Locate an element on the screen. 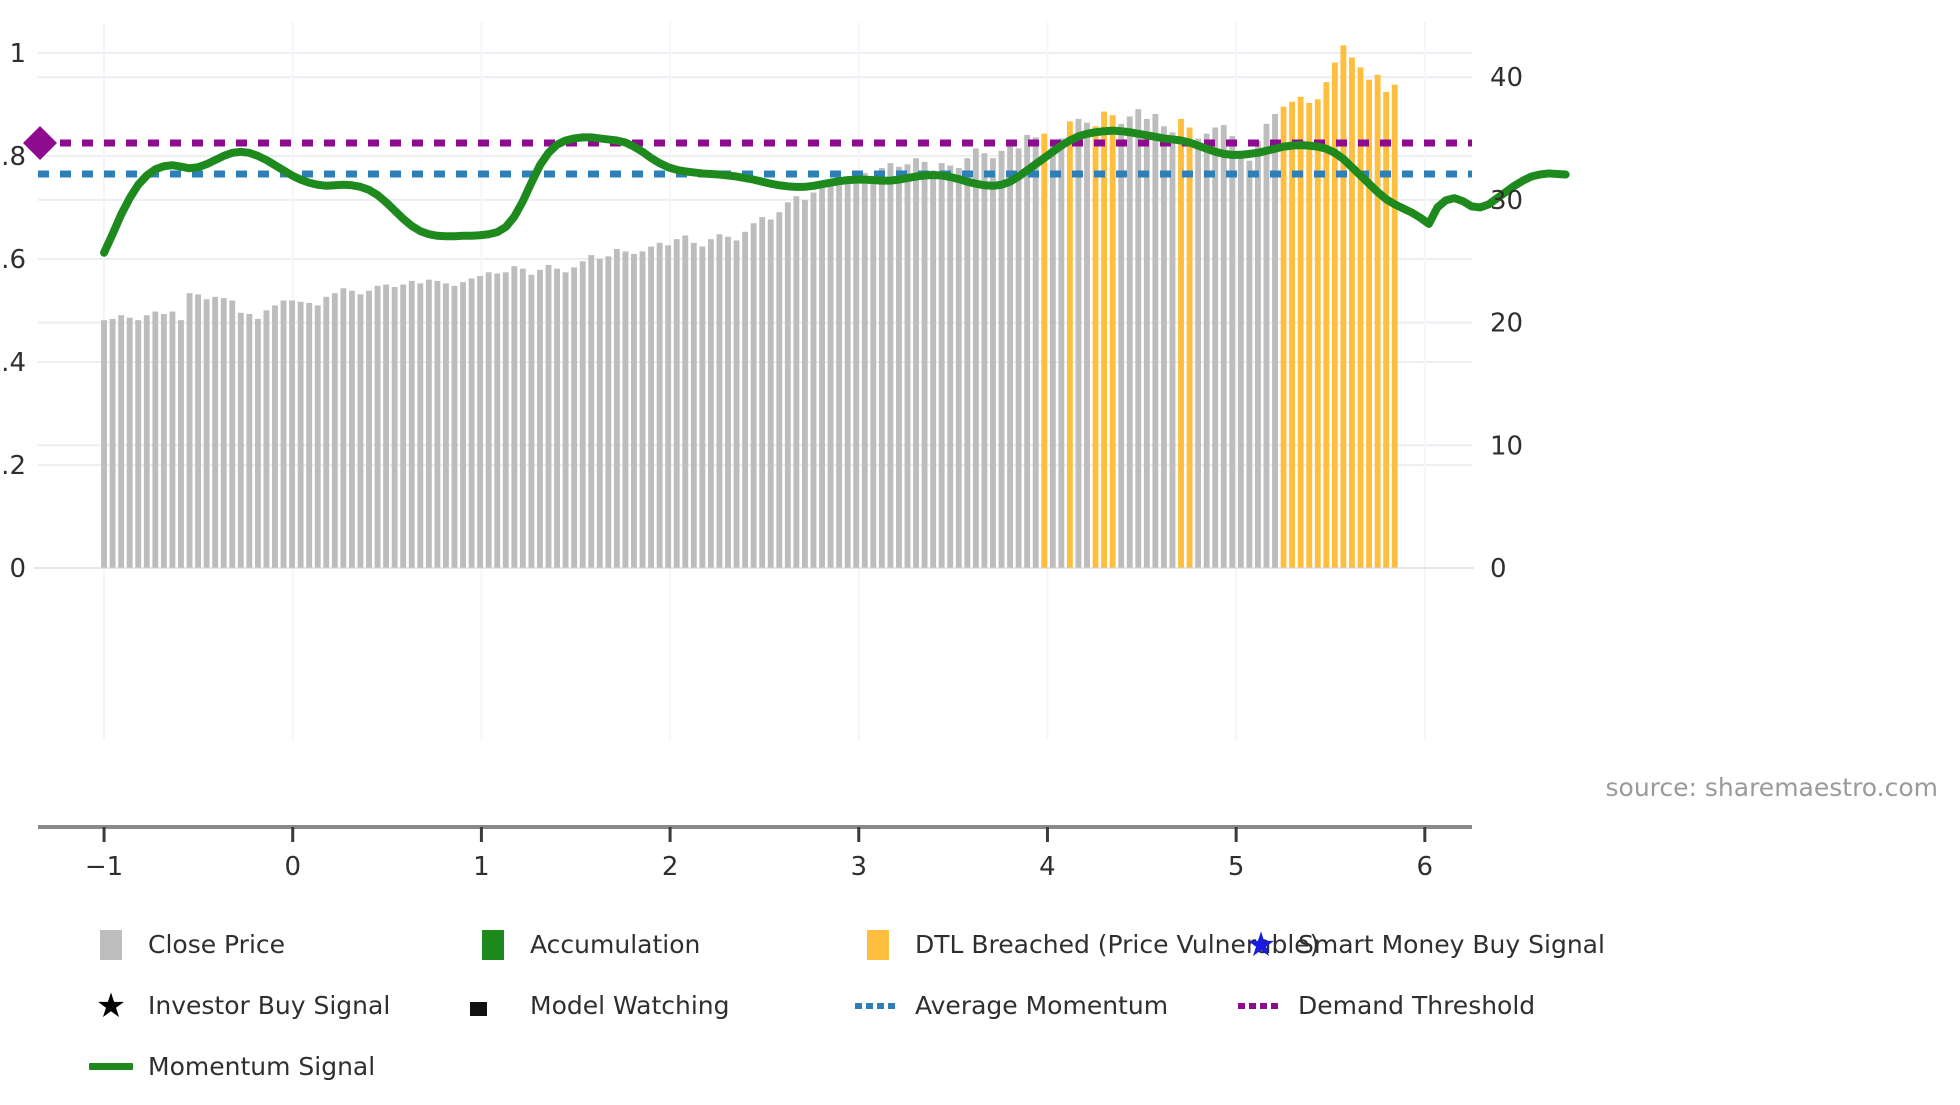 The width and height of the screenshot is (1960, 1105). x-axis-tick-label: 3 is located at coordinates (859, 867).